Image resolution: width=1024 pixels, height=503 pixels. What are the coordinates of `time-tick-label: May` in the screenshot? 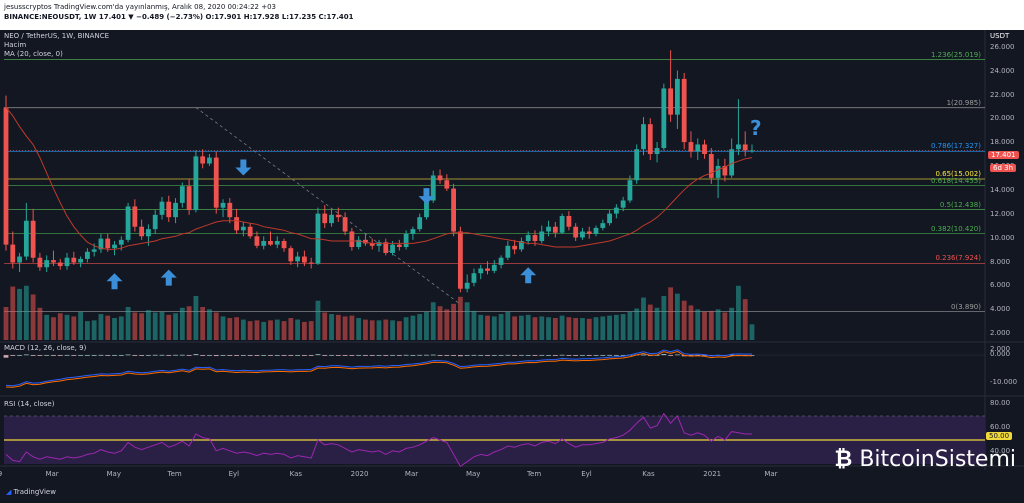 It's located at (473, 474).